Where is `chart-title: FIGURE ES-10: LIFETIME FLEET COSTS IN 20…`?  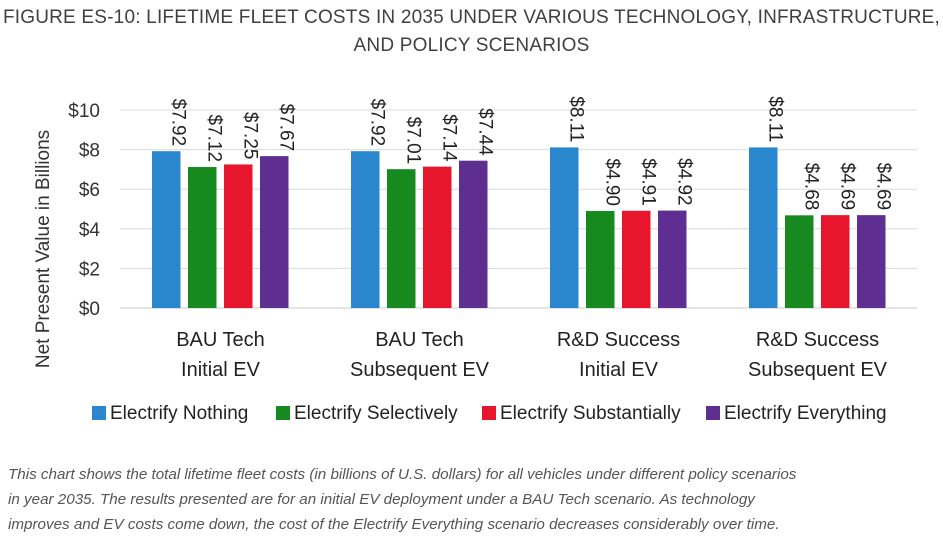 chart-title: FIGURE ES-10: LIFETIME FLEET COSTS IN 20… is located at coordinates (471, 32).